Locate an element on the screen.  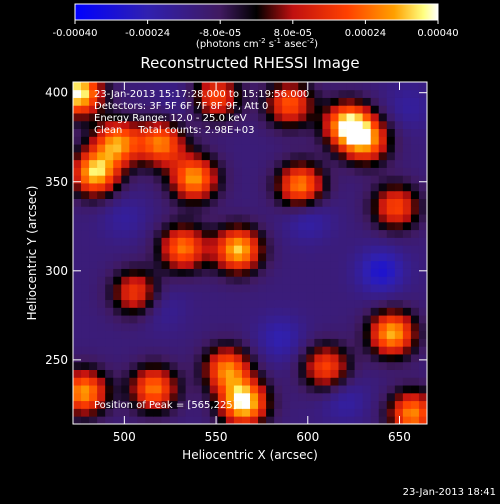
colorbar-label-main: (photons cm is located at coordinates (227, 44).